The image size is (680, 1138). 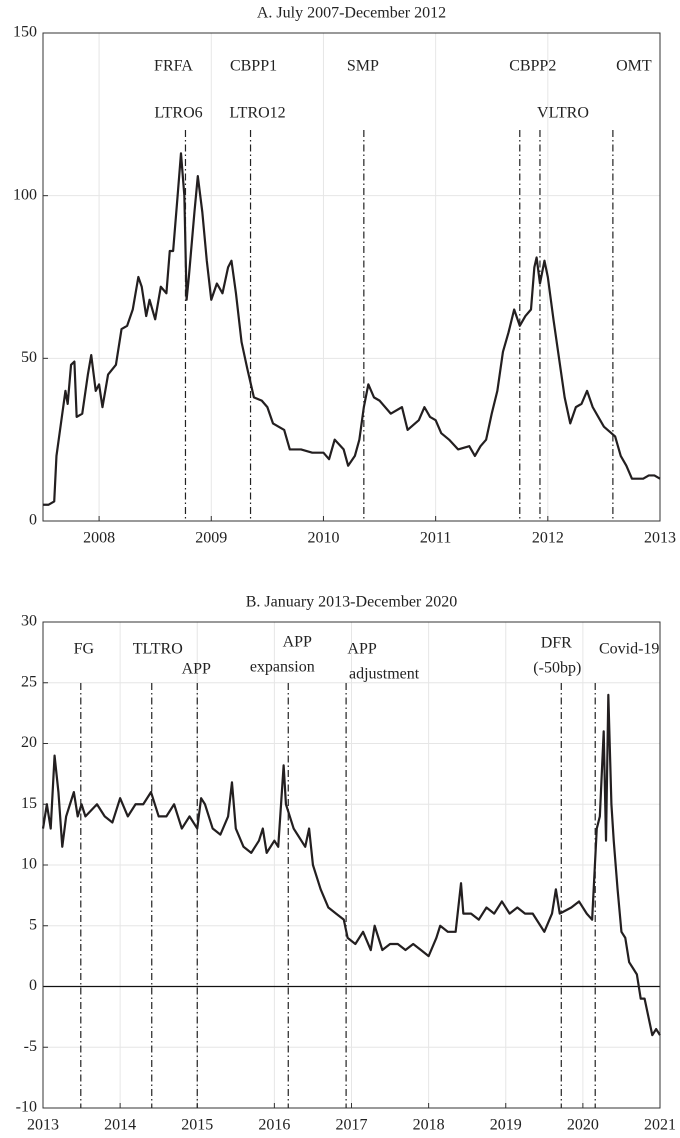 I want to click on x-tick-label: 2009, so click(x=211, y=538).